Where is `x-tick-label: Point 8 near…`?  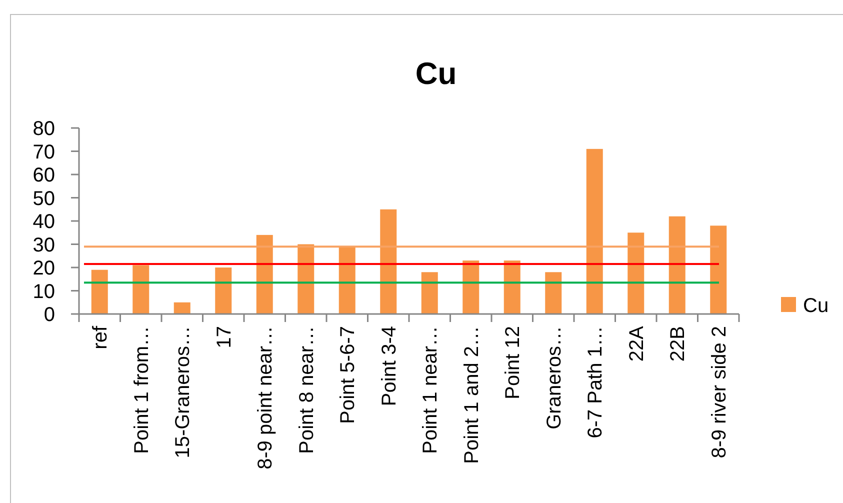
x-tick-label: Point 8 near… is located at coordinates (307, 390).